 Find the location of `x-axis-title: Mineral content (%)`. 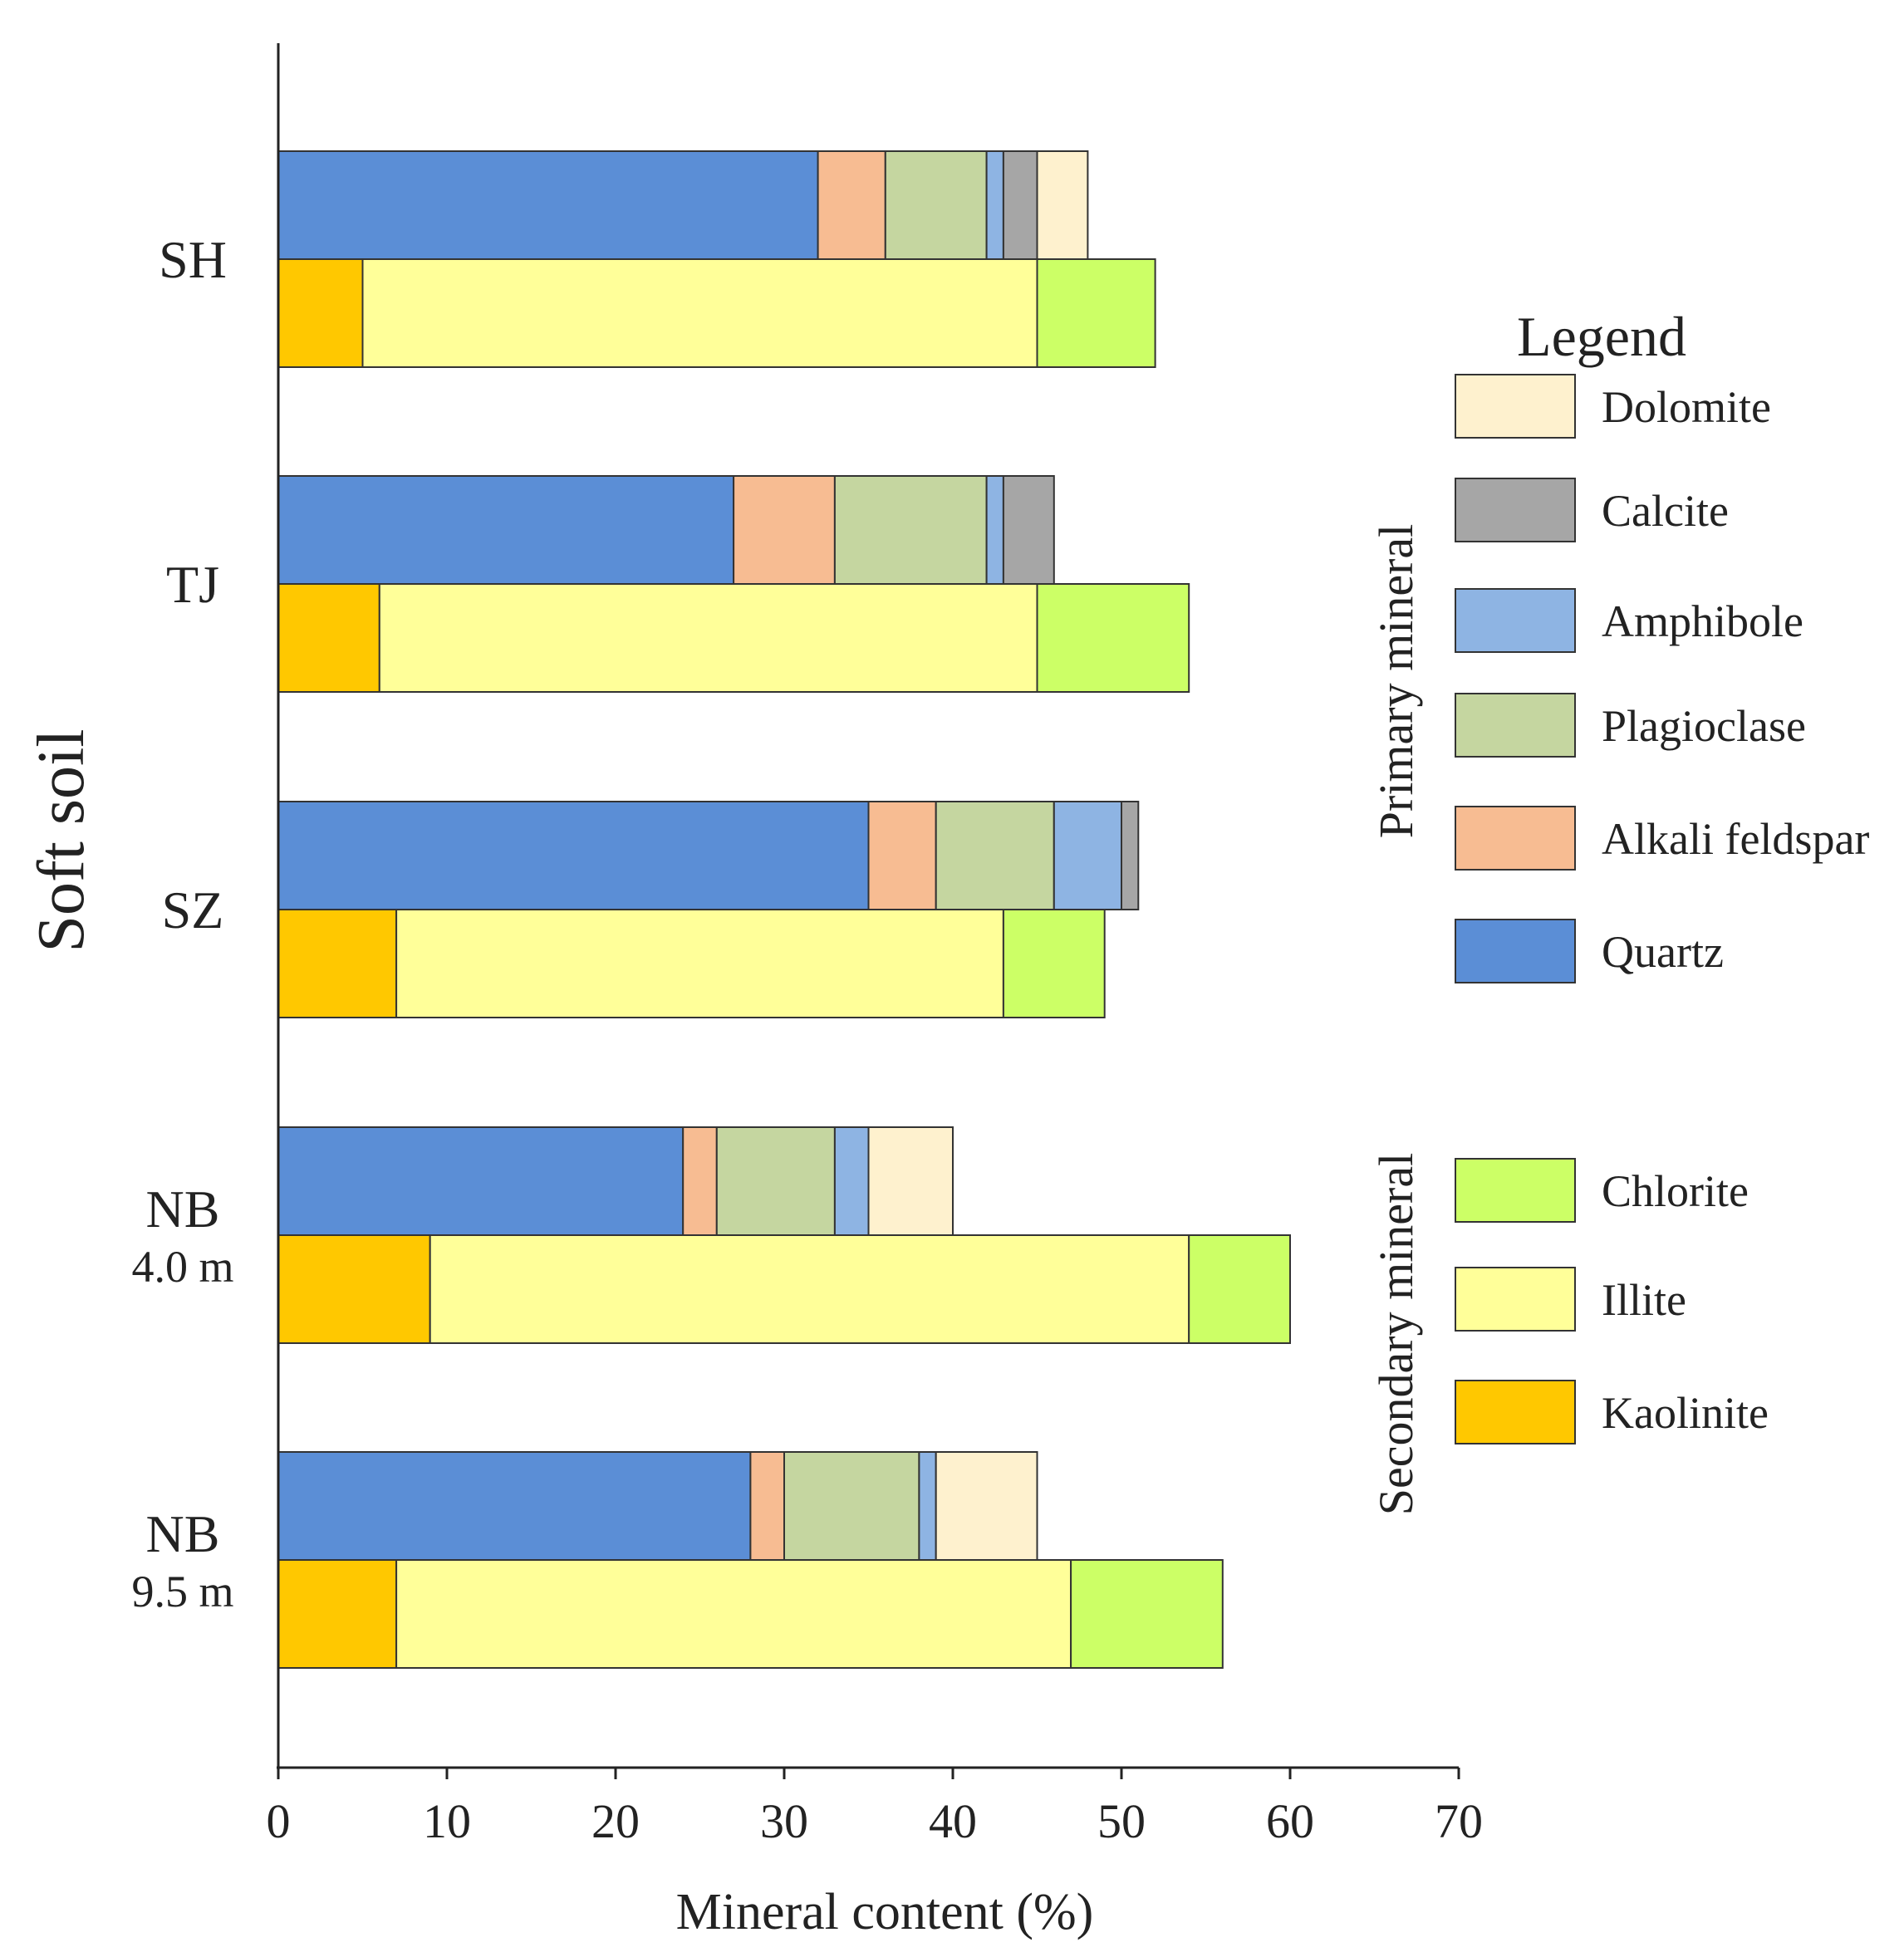

x-axis-title: Mineral content (%) is located at coordinates (885, 1912).